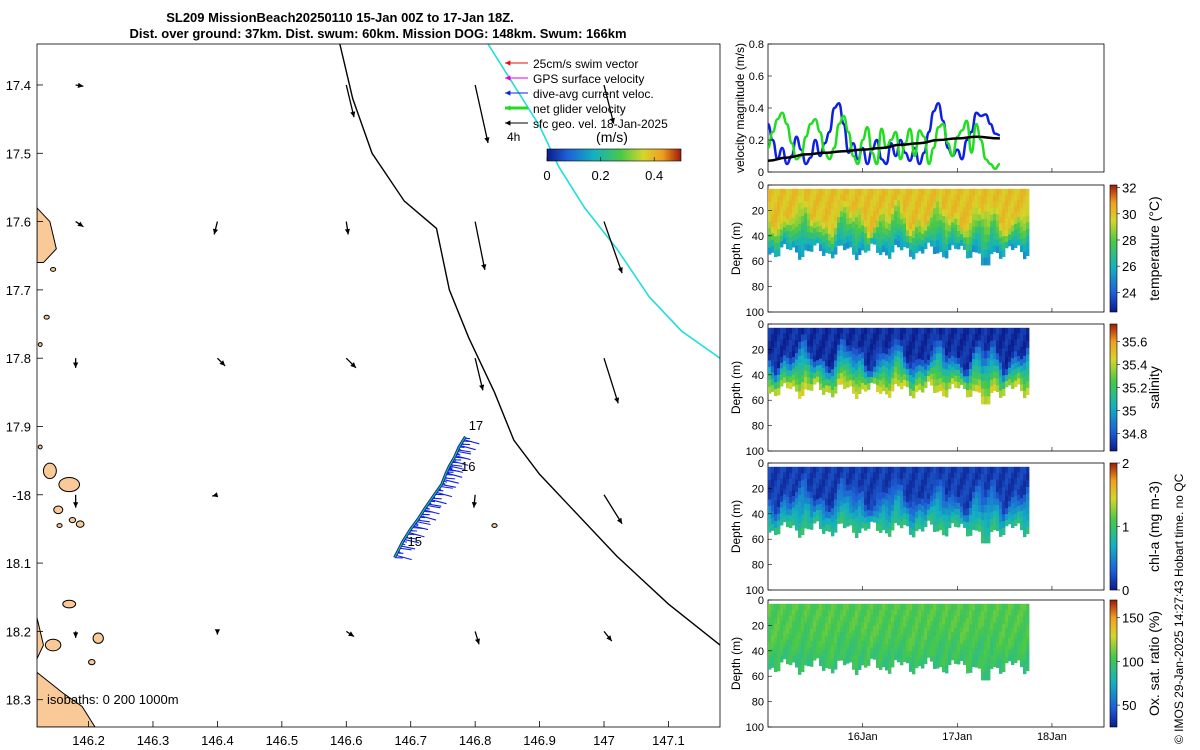 This screenshot has width=1200, height=750. Describe the element at coordinates (1129, 292) in the screenshot. I see `colorbar-tick-label-temperature: 24` at that location.